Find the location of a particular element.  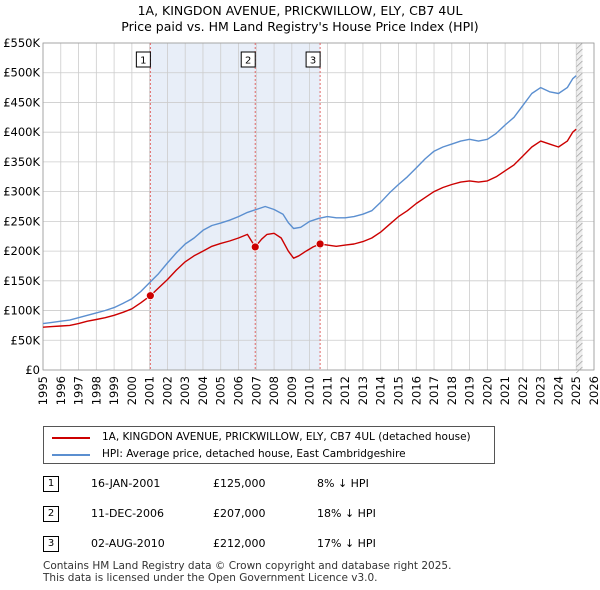

sale-price: £207,000 is located at coordinates (239, 513).